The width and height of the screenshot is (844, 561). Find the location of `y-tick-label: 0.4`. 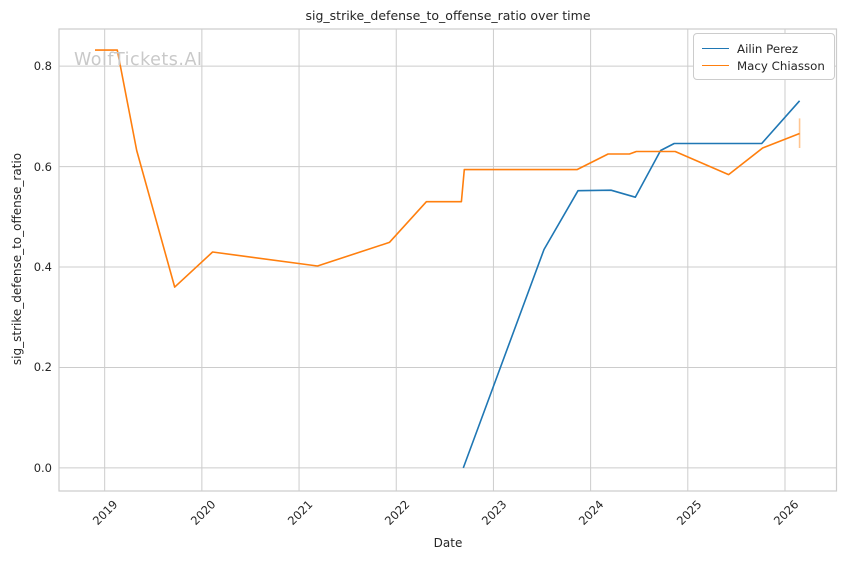

y-tick-label: 0.4 is located at coordinates (42, 267).